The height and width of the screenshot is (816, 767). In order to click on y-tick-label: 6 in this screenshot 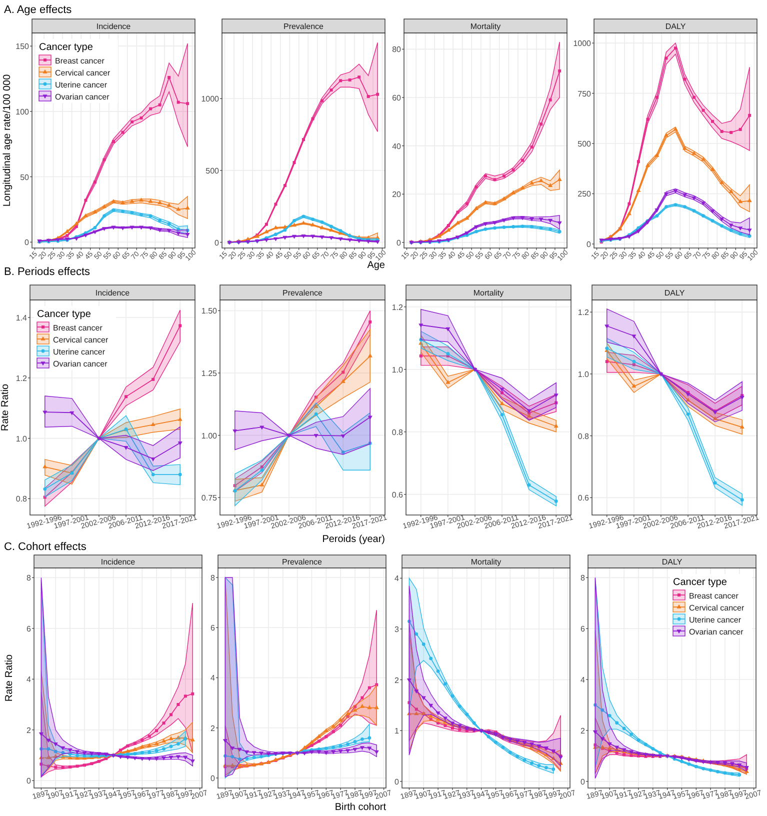, I will do `click(29, 629)`.